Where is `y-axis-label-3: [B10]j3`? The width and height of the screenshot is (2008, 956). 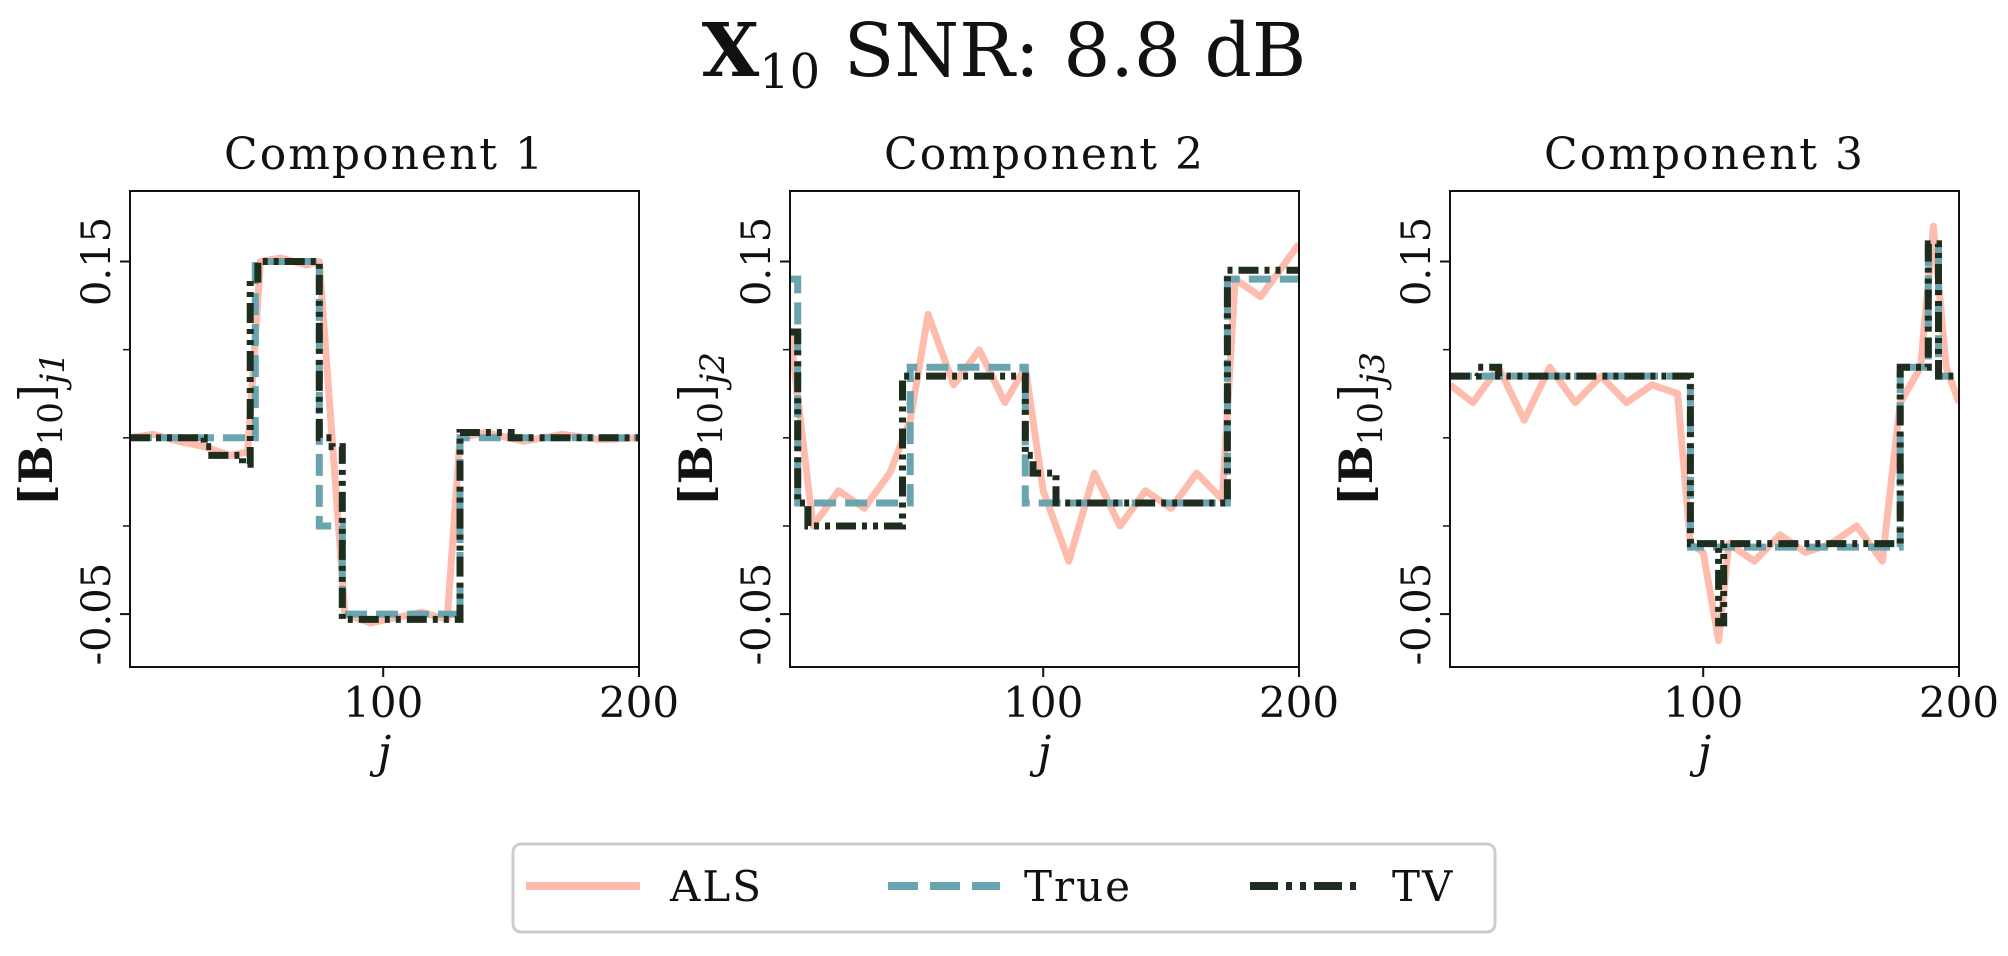
y-axis-label-3: [B10]j3 is located at coordinates (1361, 429).